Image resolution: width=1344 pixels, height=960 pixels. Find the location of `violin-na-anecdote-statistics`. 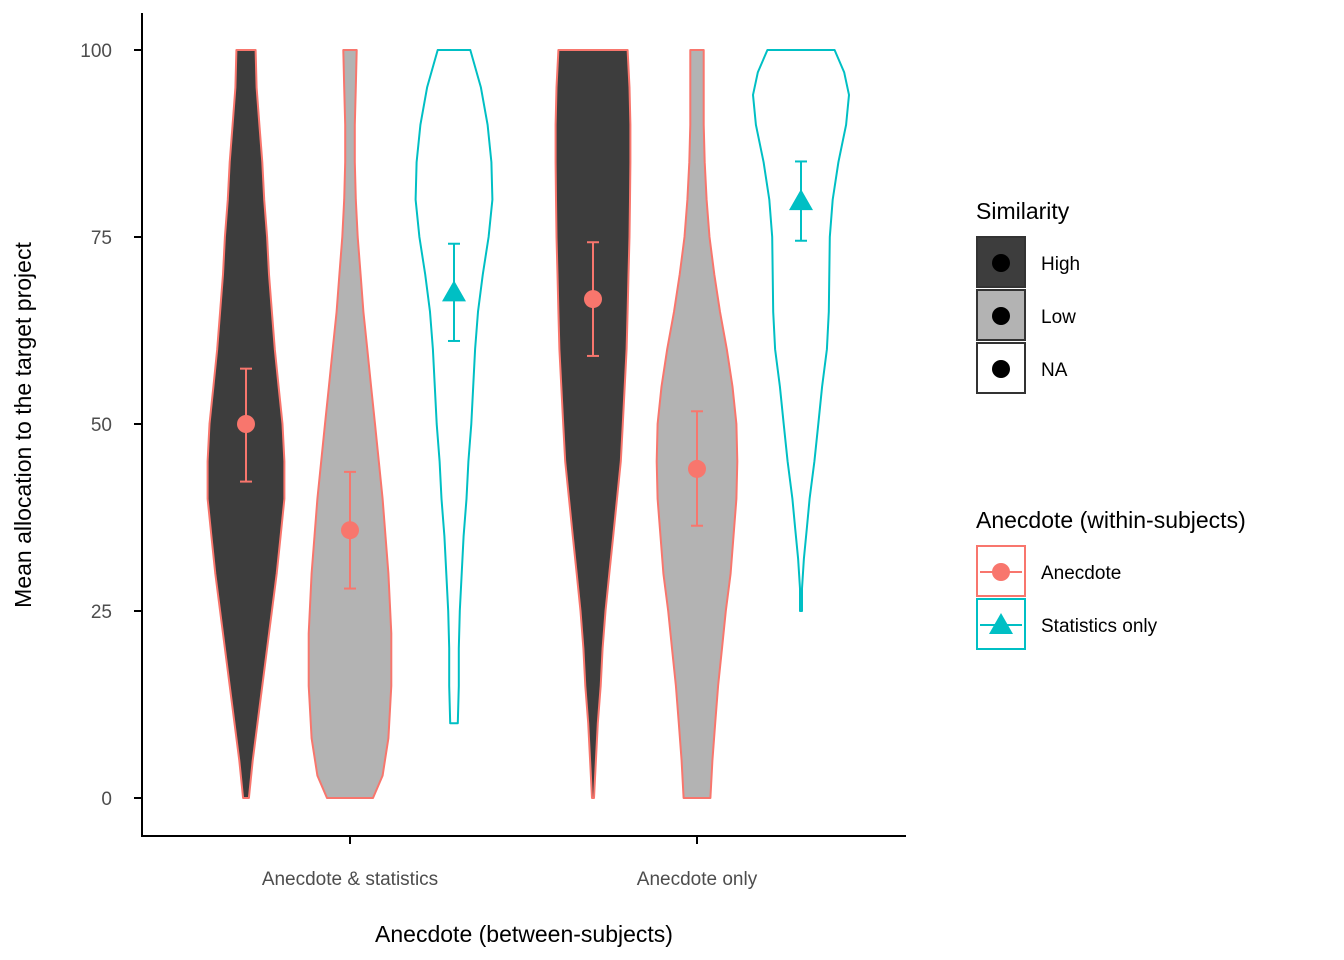

violin-na-anecdote-statistics is located at coordinates (454, 387).